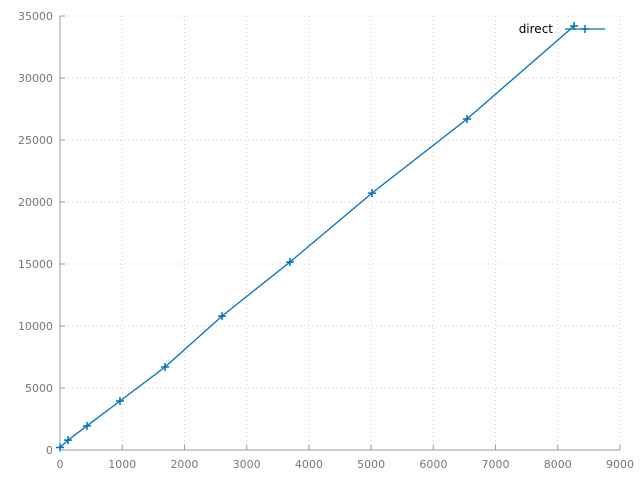 The height and width of the screenshot is (480, 640). Describe the element at coordinates (536, 29) in the screenshot. I see `legend-label: direct` at that location.